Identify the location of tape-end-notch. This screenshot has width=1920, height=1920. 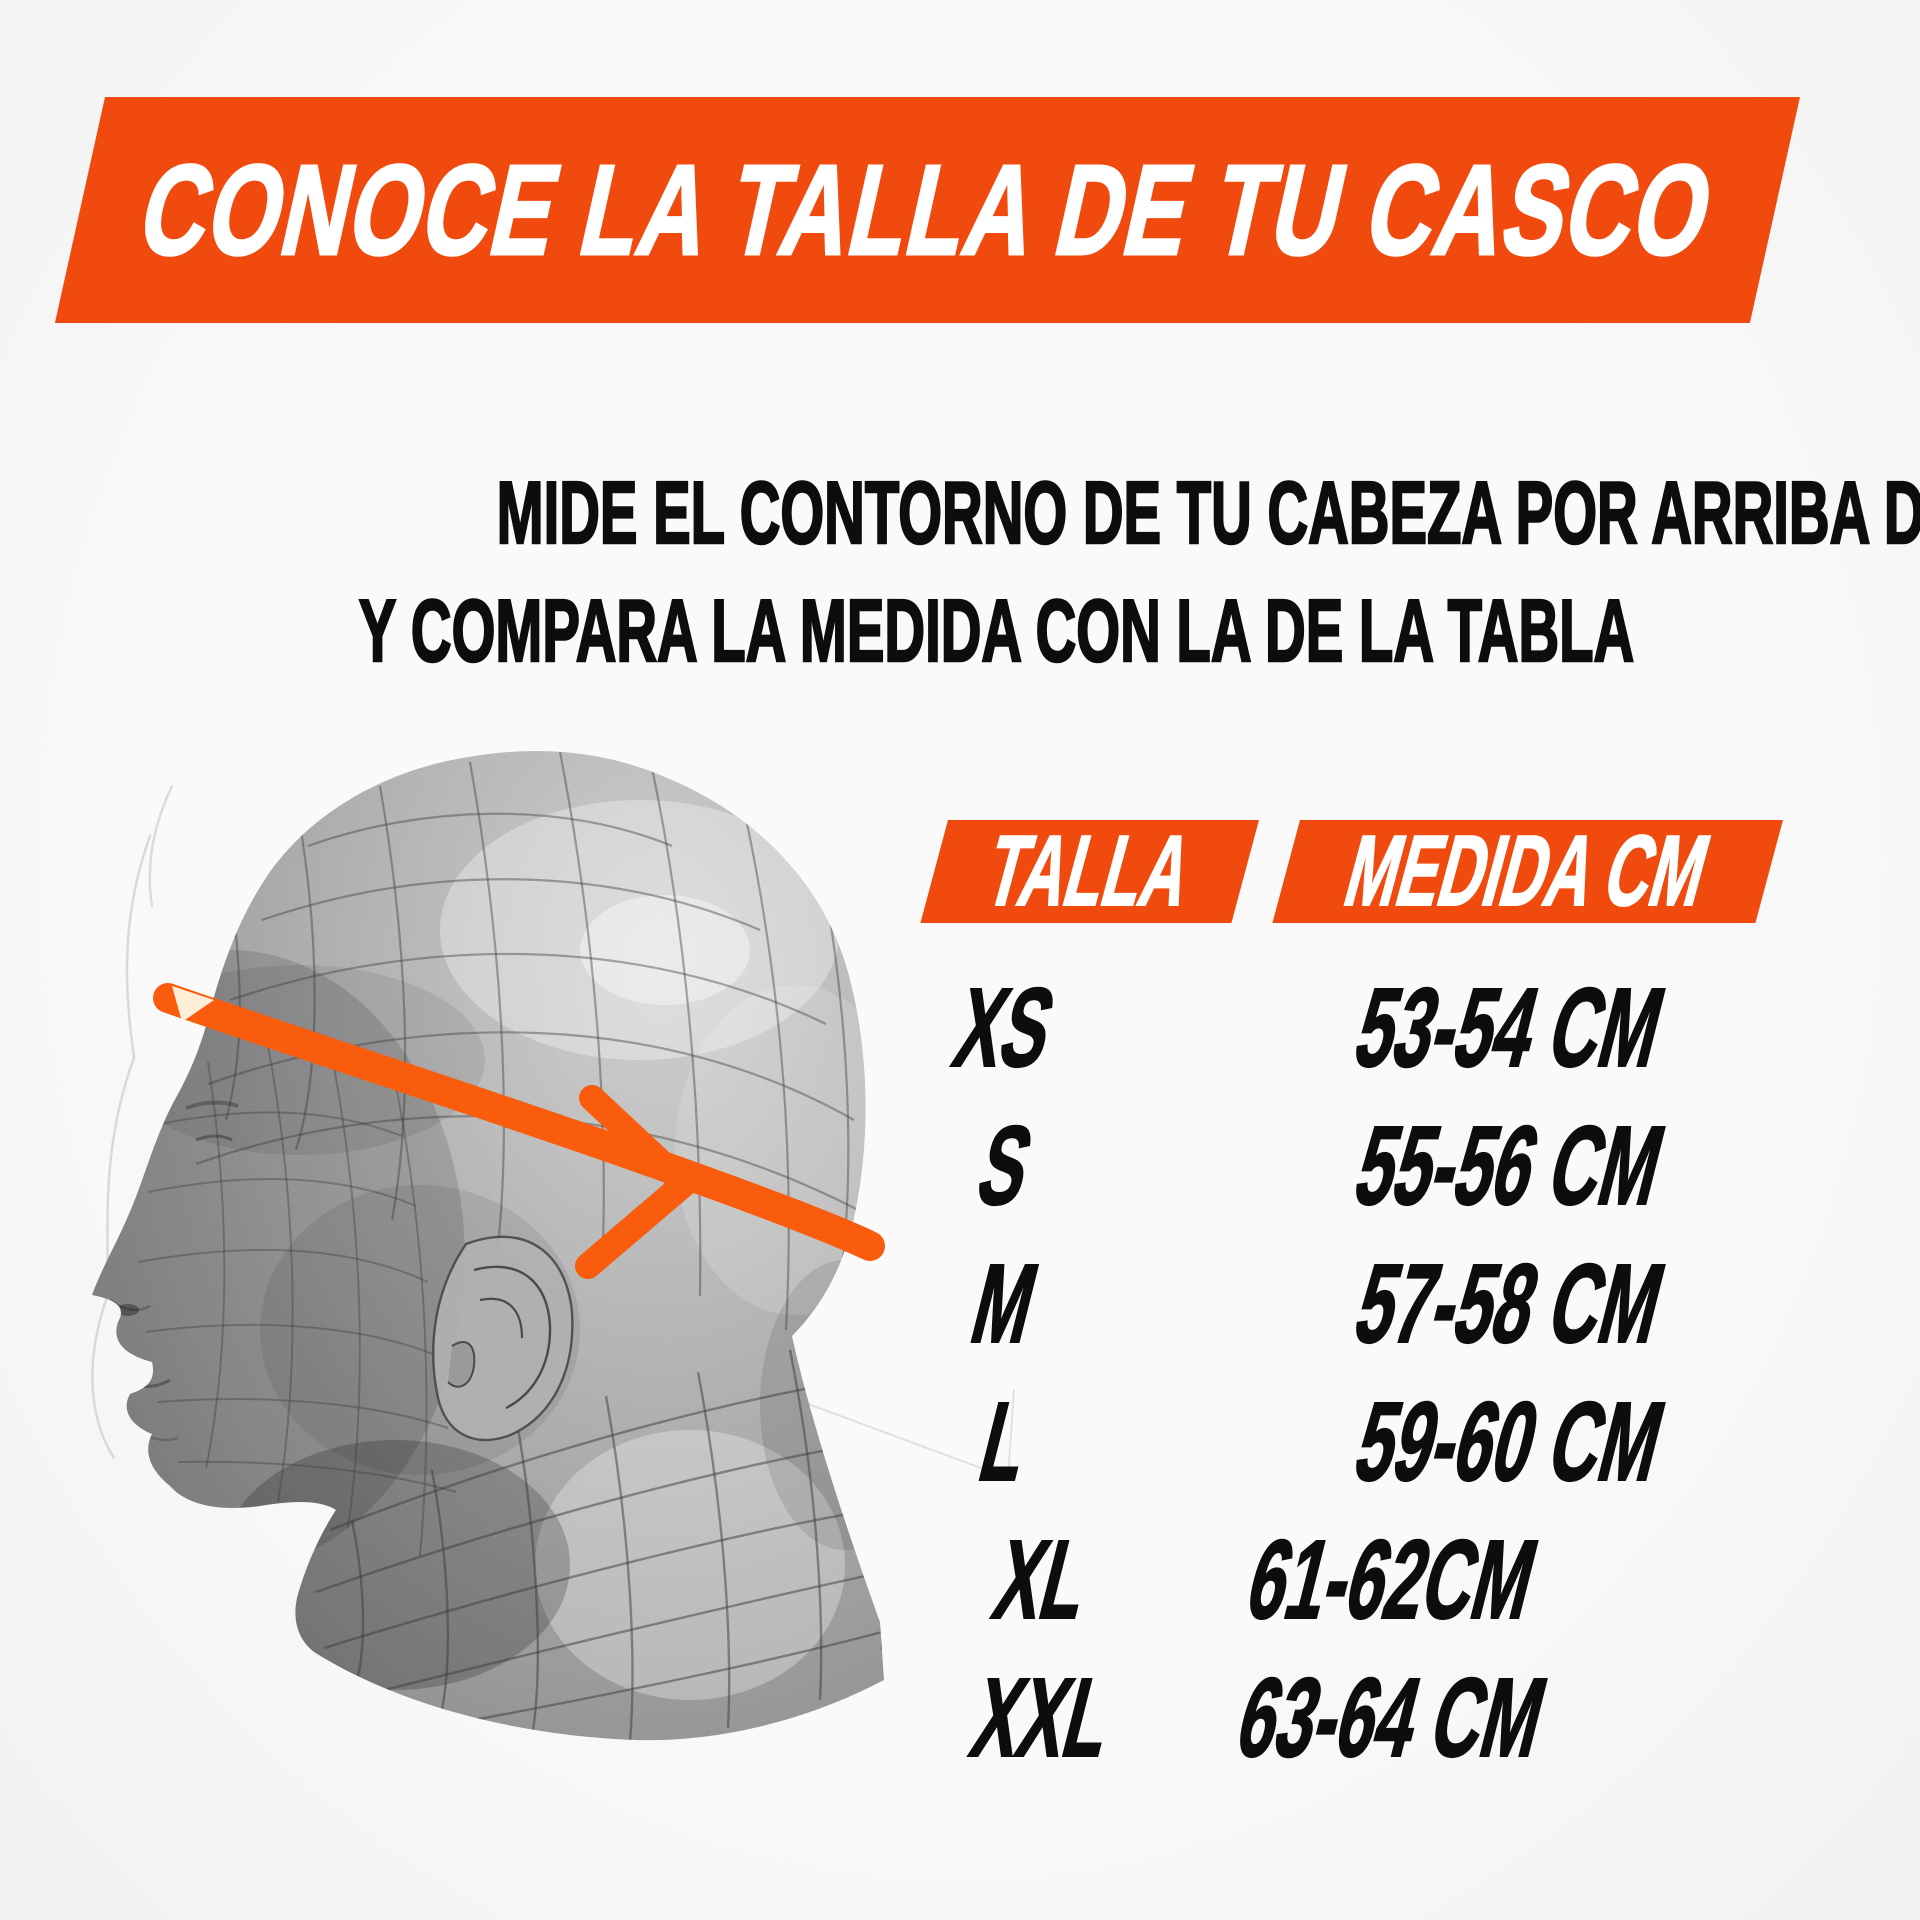
(193, 1004).